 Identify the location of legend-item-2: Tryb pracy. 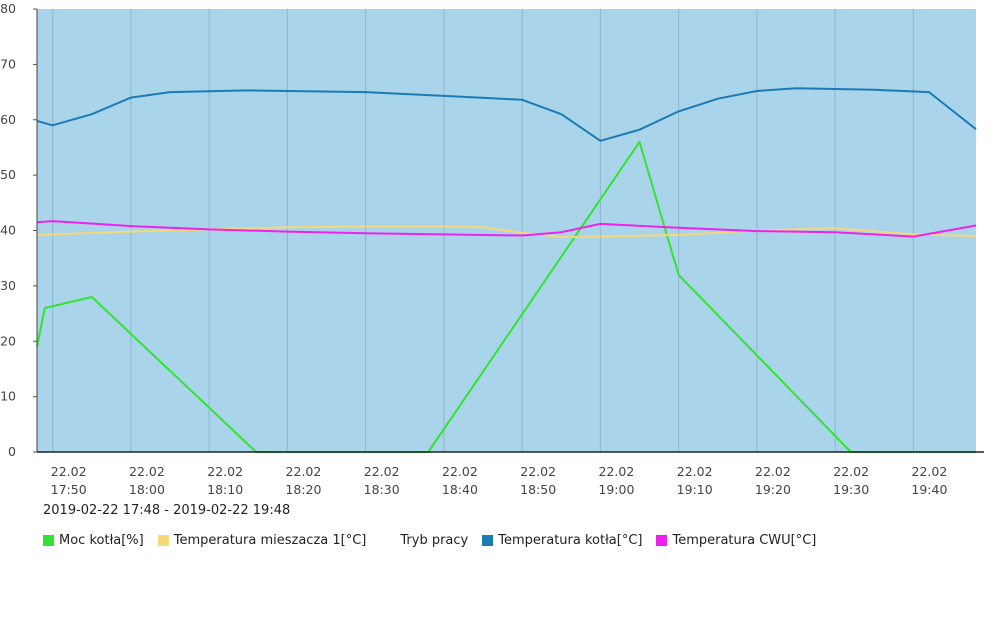
(434, 540).